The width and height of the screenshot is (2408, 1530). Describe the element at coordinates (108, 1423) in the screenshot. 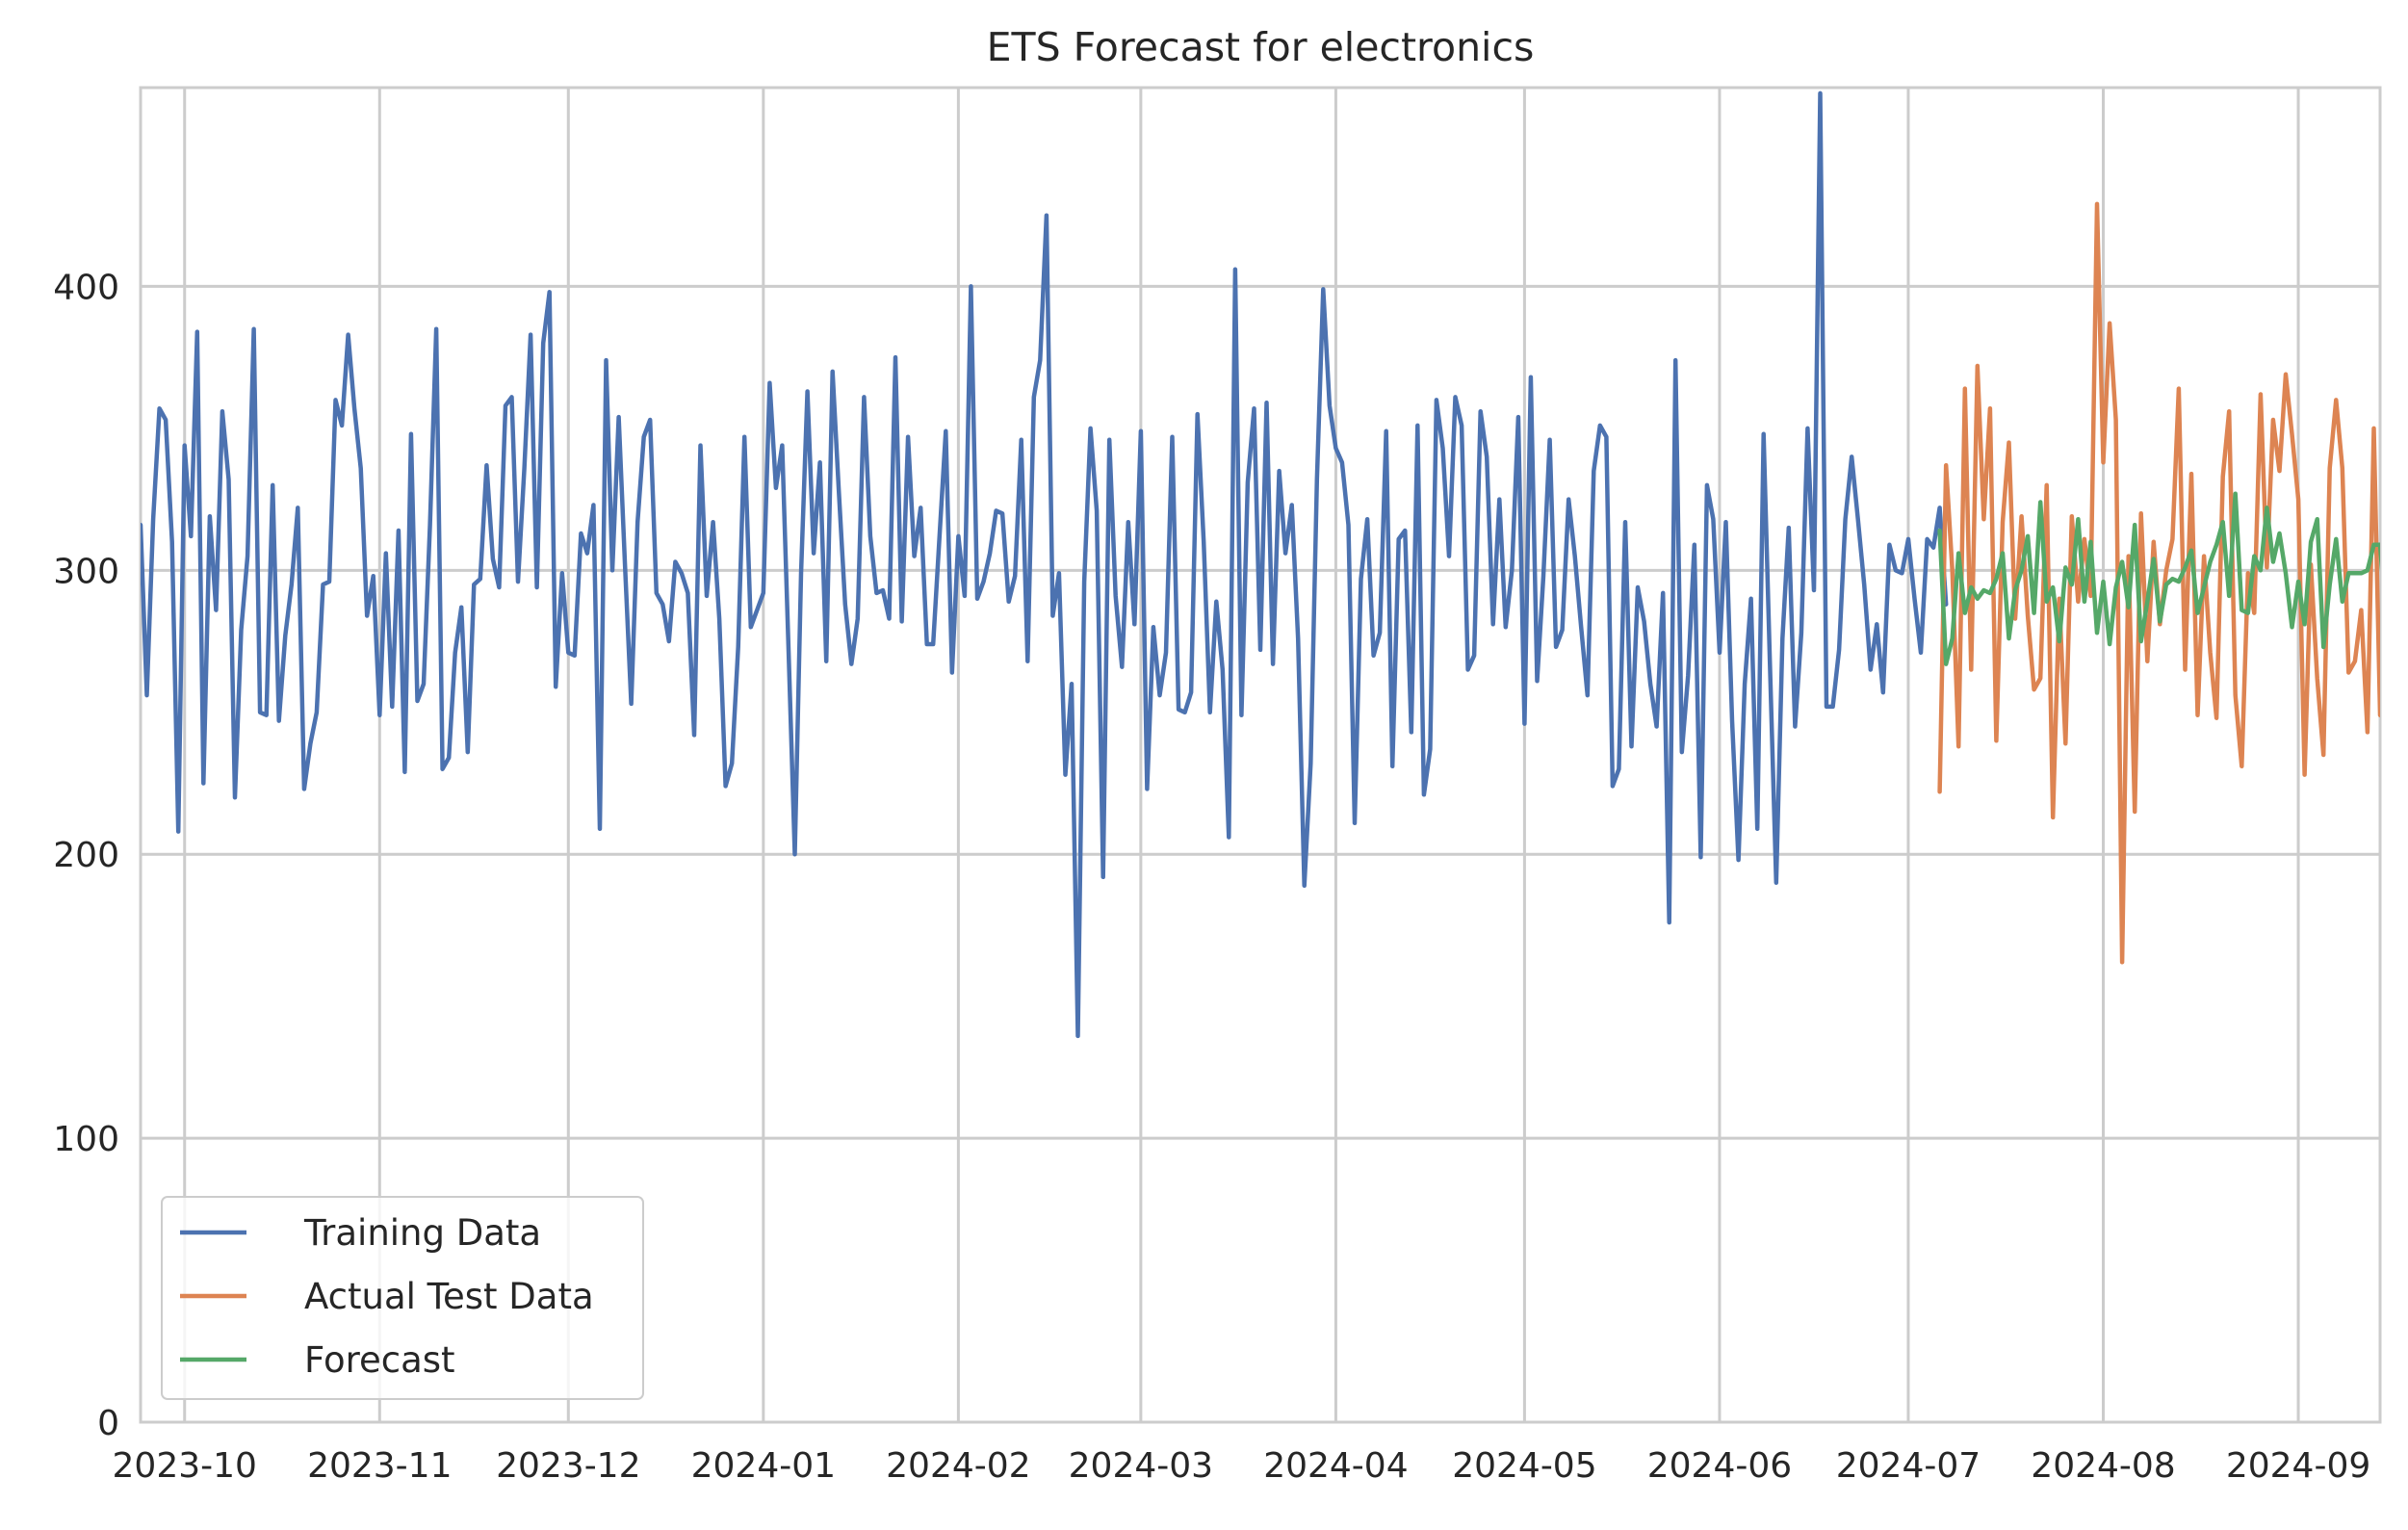

I see `y-tick-label: 0` at that location.